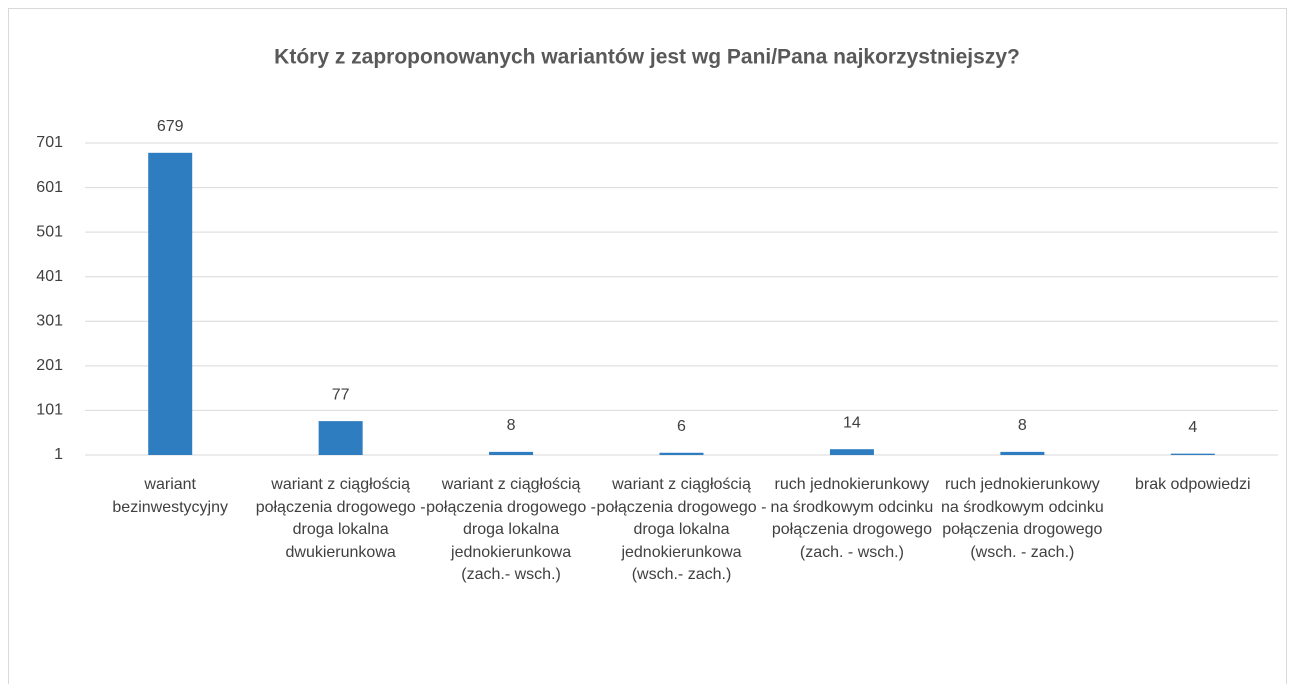 The width and height of the screenshot is (1295, 684). I want to click on value-label: 679, so click(170, 126).